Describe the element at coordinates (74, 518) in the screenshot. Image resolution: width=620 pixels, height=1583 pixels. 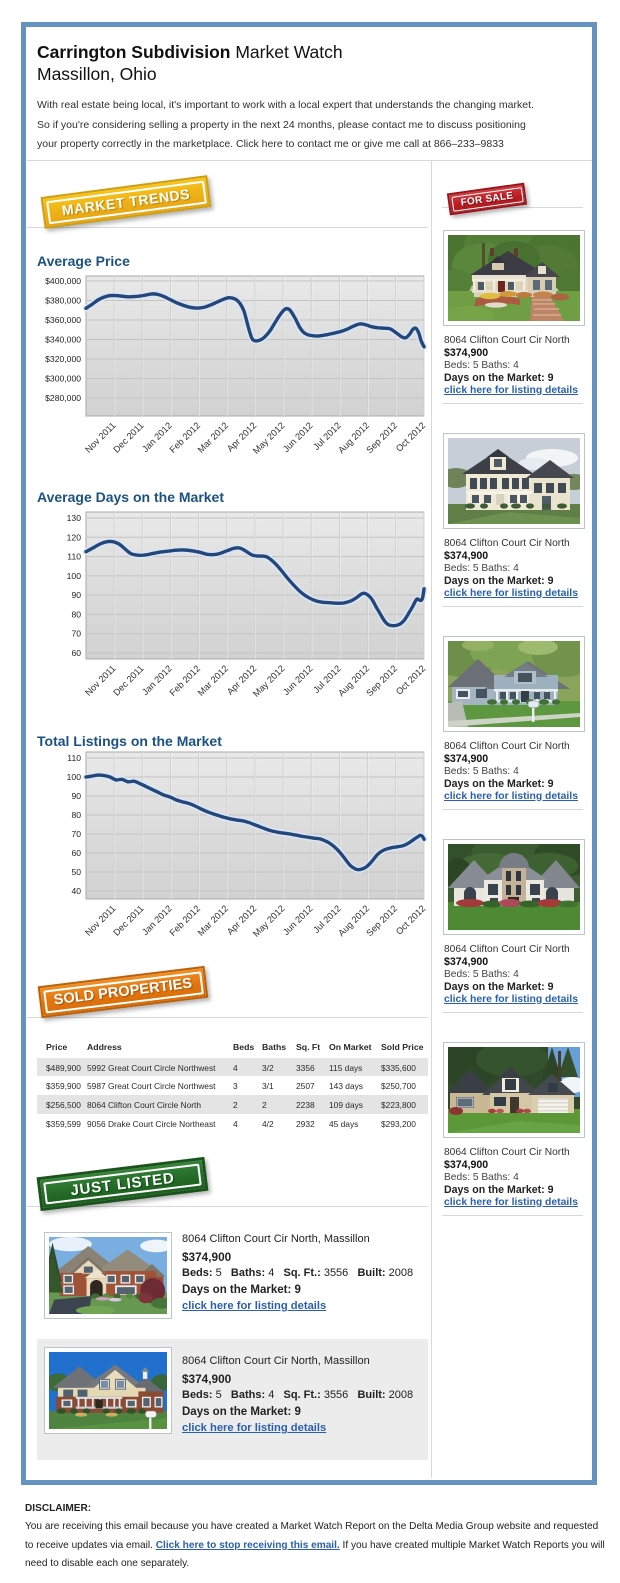
I see `svg-text: 130` at that location.